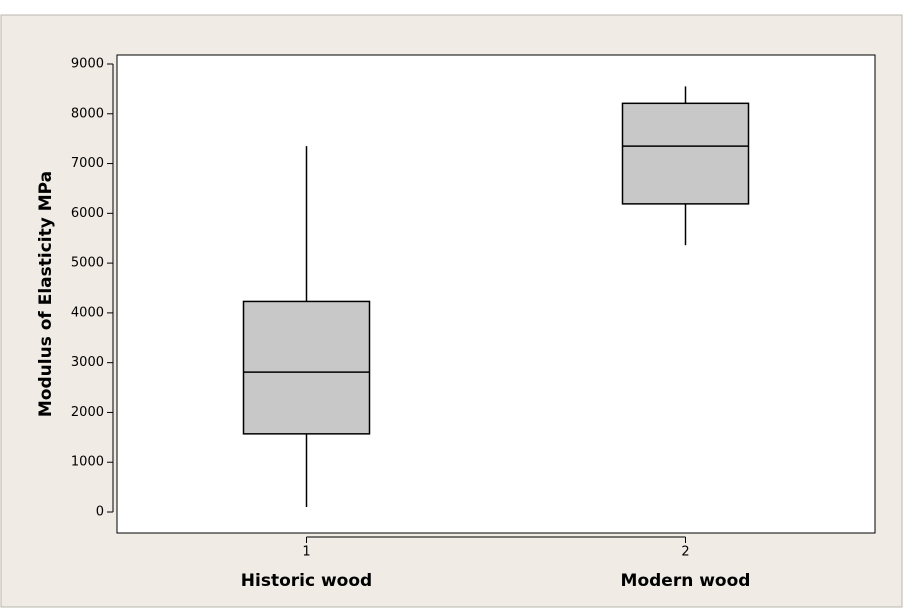 The width and height of the screenshot is (903, 608). Describe the element at coordinates (87, 113) in the screenshot. I see `y-tick-label: 8000` at that location.